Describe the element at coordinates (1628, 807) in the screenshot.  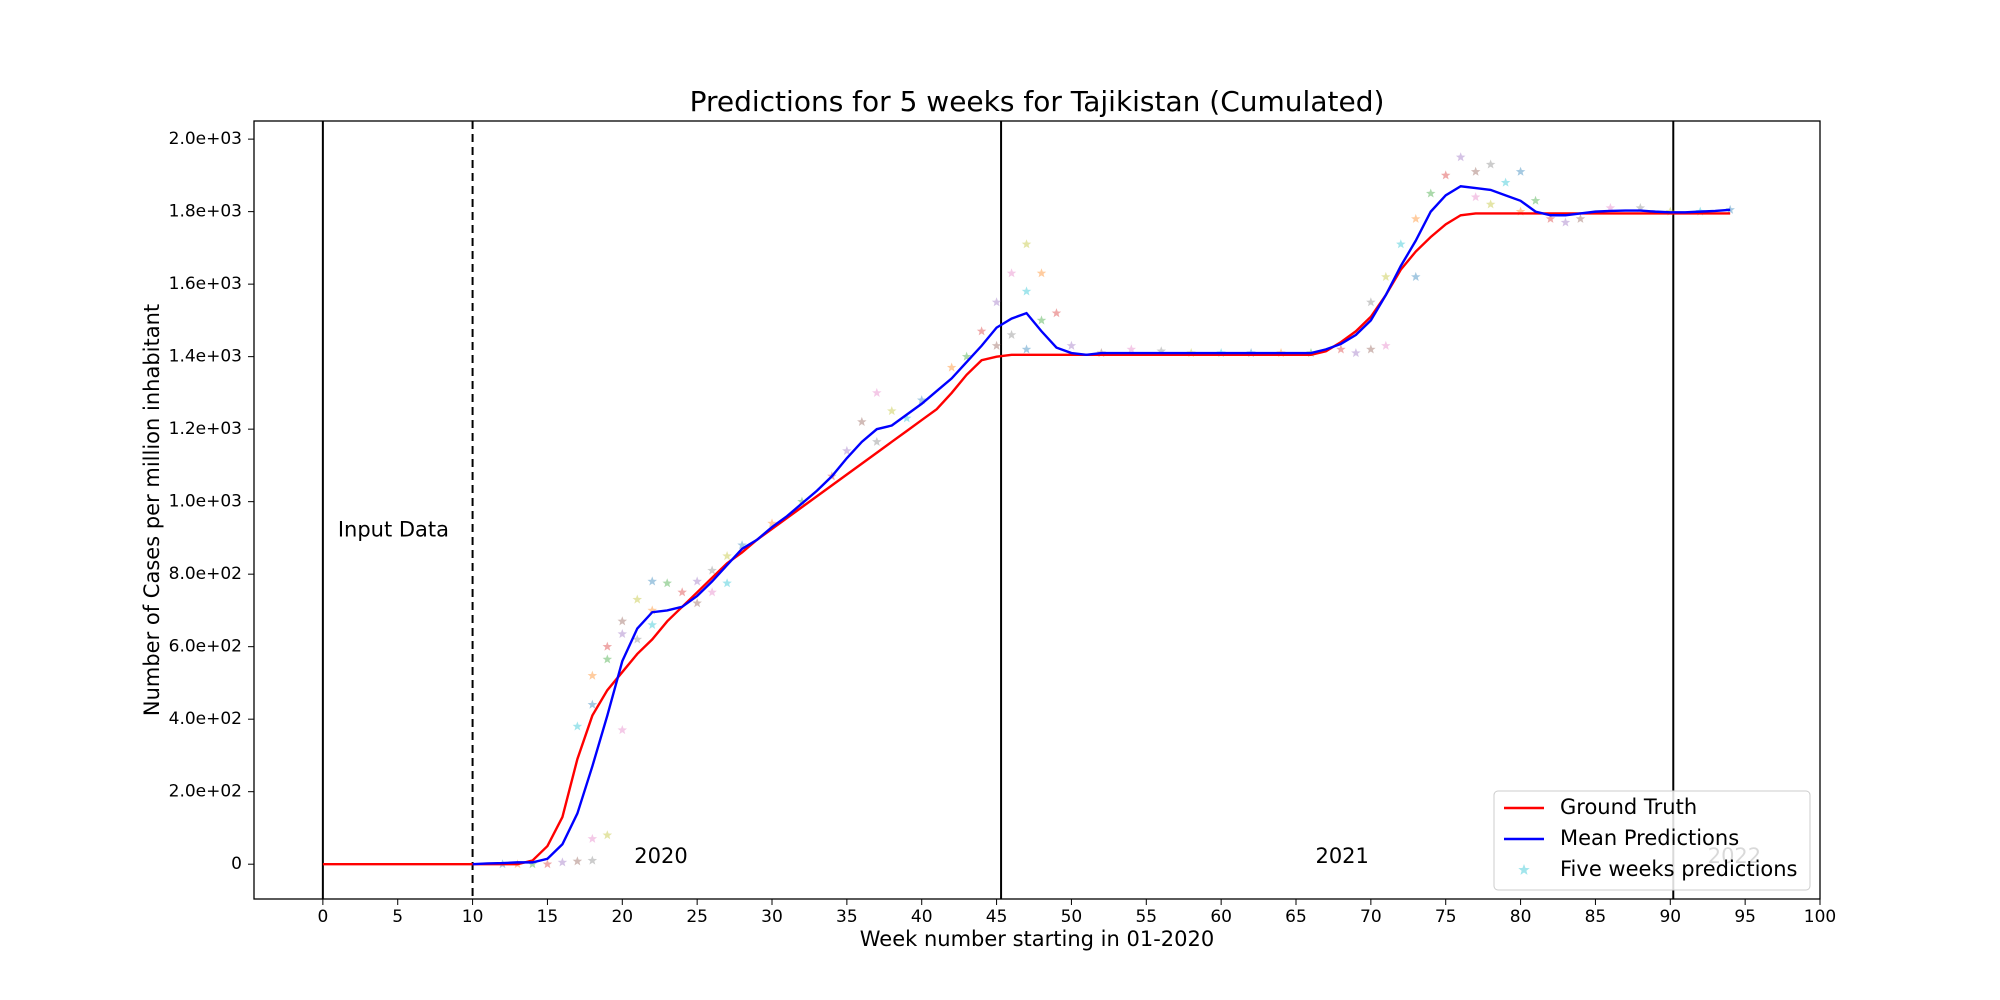
I see `legend-label: Ground Truth` at that location.